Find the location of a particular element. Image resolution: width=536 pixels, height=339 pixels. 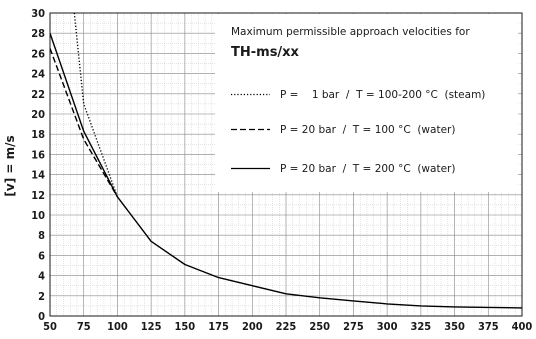

x-tick-label: 400 is located at coordinates (522, 326).